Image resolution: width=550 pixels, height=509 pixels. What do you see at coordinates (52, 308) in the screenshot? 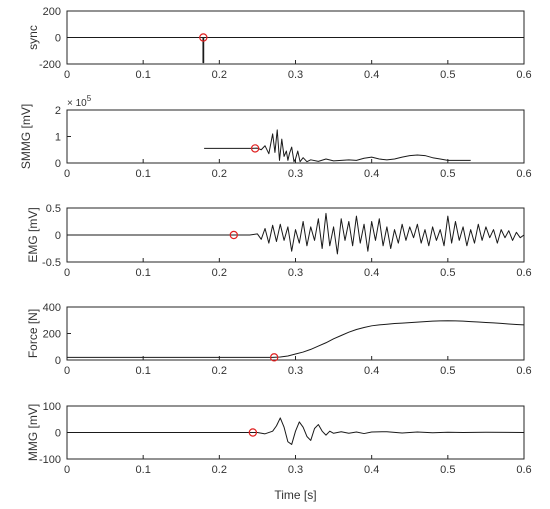
I see `y-tick-label: 400` at bounding box center [52, 308].